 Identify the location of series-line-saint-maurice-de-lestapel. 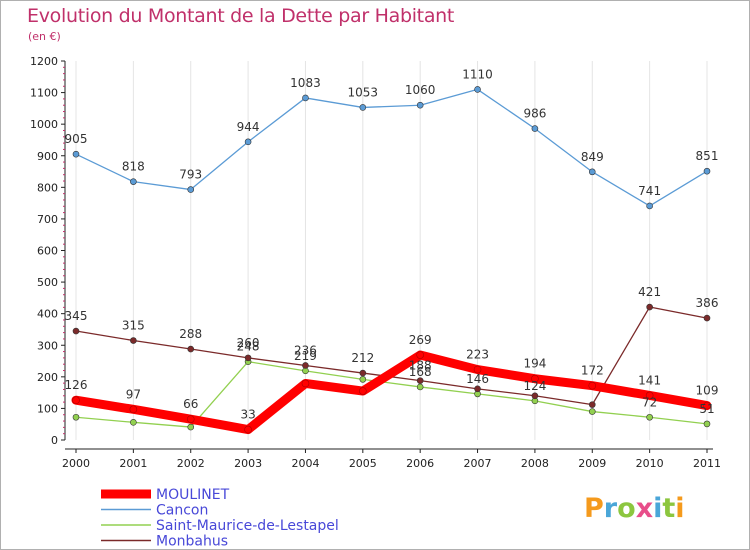
(391, 394).